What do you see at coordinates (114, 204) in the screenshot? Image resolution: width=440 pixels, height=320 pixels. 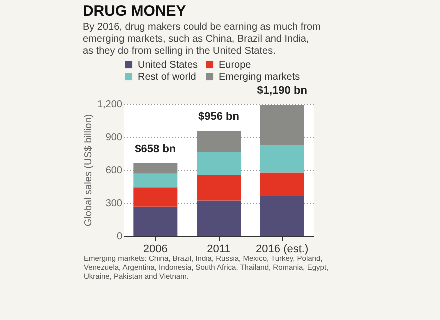 I see `y-tick-label: 300` at bounding box center [114, 204].